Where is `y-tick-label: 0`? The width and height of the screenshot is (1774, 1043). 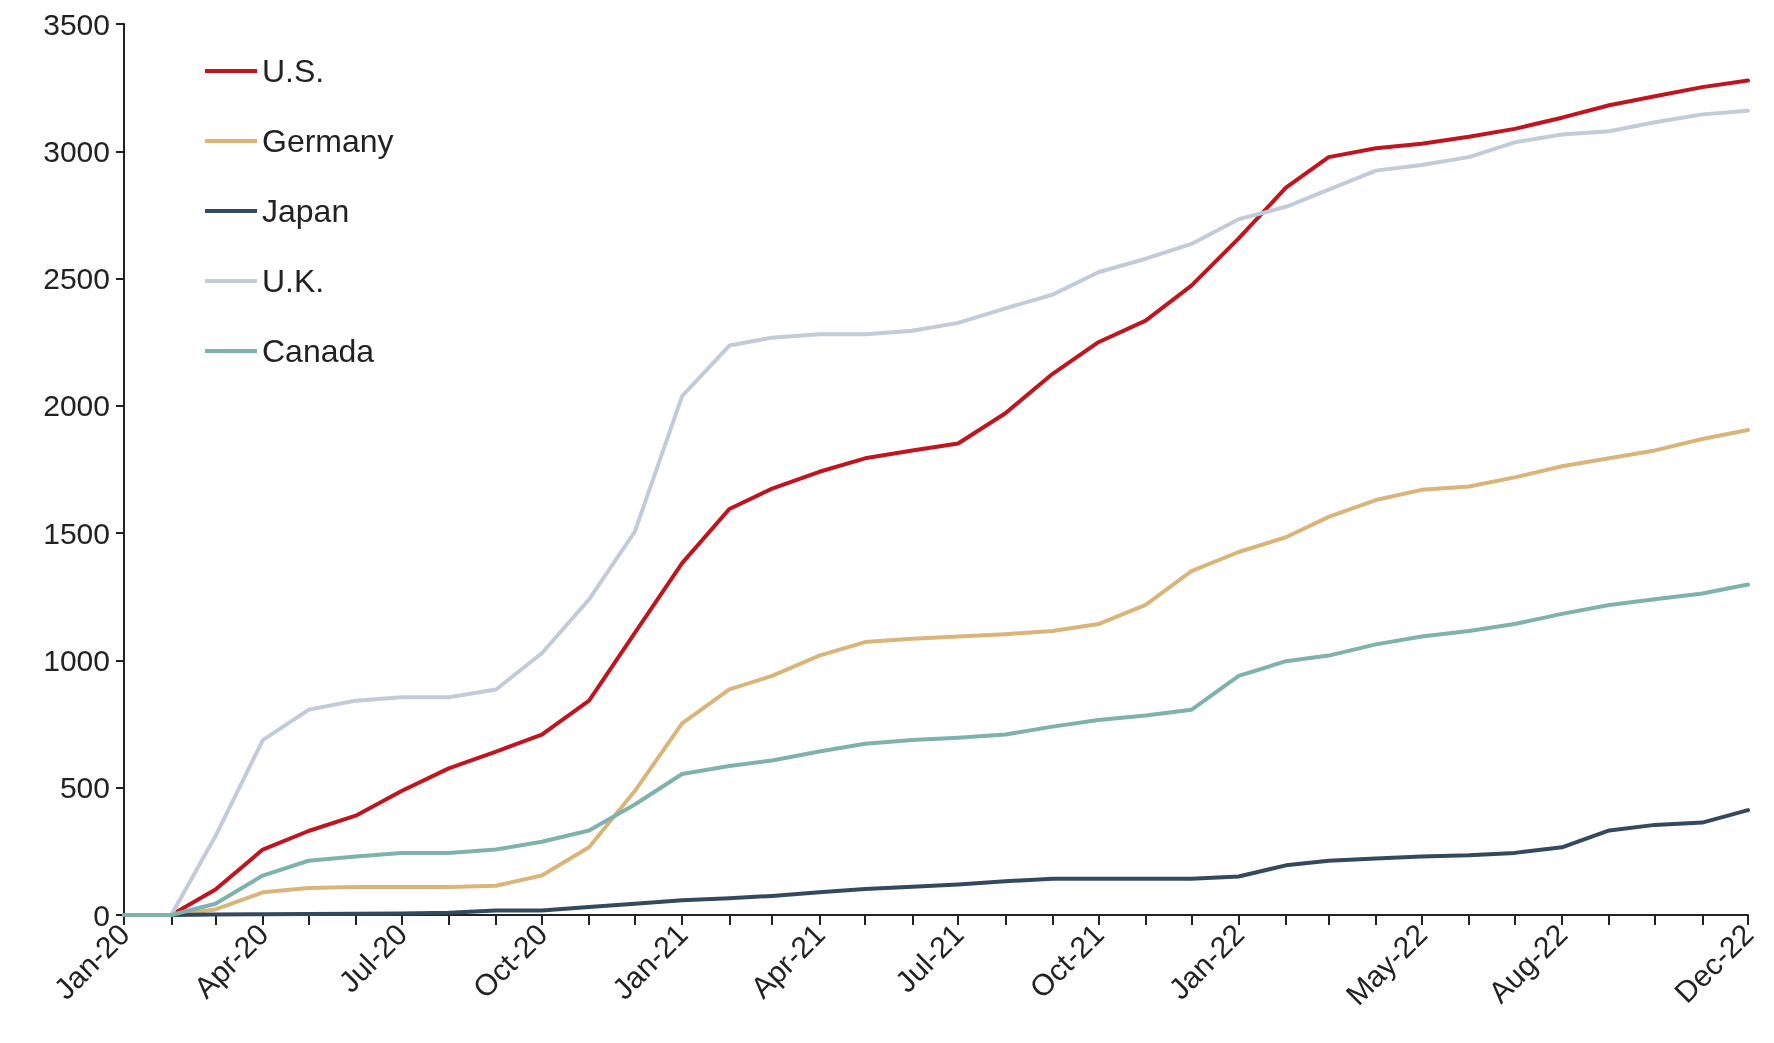
y-tick-label: 0 is located at coordinates (101, 915).